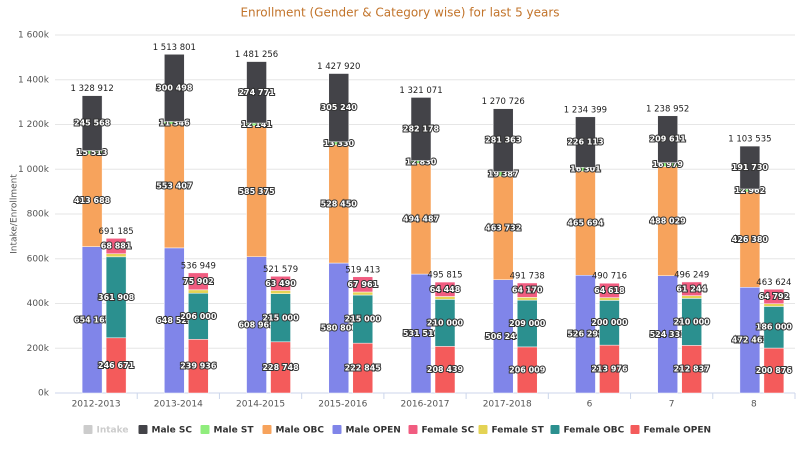 The height and width of the screenshot is (450, 800). I want to click on data-label: 222 845, so click(363, 368).